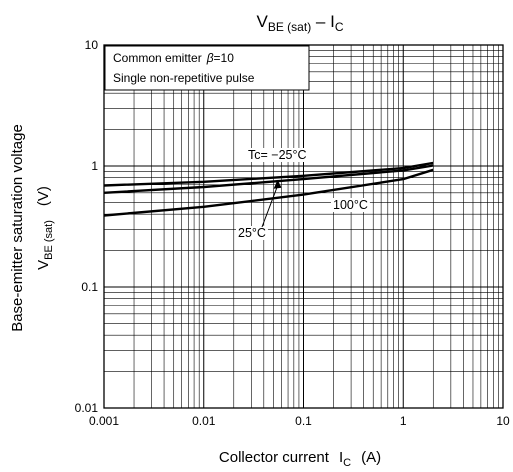 The image size is (513, 472). Describe the element at coordinates (303, 421) in the screenshot. I see `x-tick-label: 0.1` at that location.